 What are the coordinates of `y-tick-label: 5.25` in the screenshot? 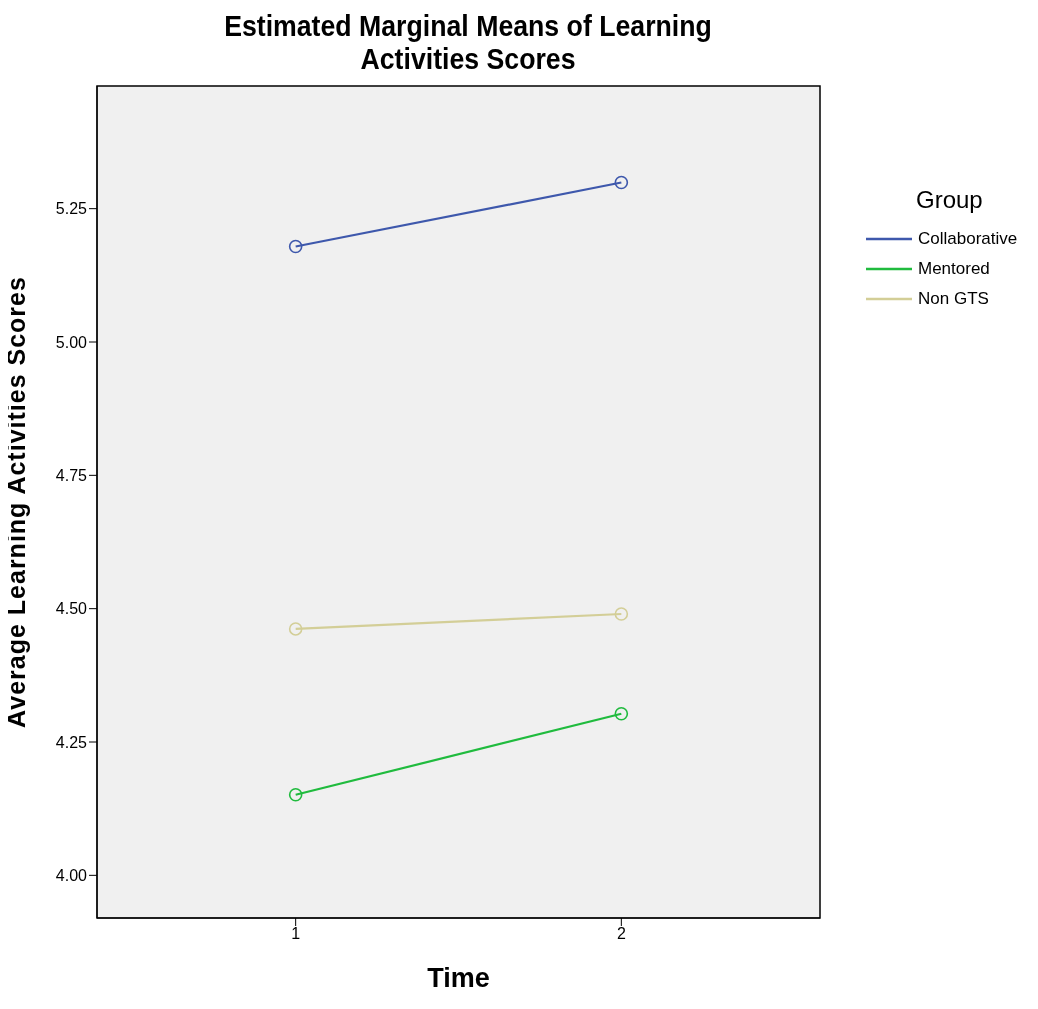 It's located at (71, 209).